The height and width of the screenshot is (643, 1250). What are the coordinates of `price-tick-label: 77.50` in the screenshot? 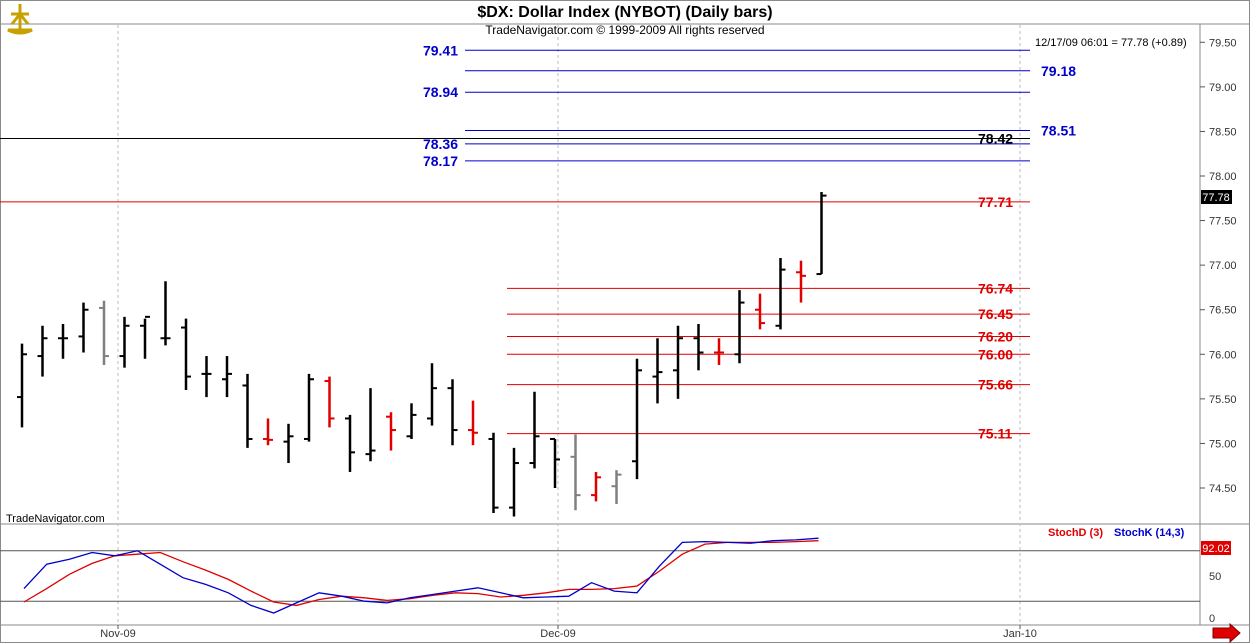 It's located at (1223, 222).